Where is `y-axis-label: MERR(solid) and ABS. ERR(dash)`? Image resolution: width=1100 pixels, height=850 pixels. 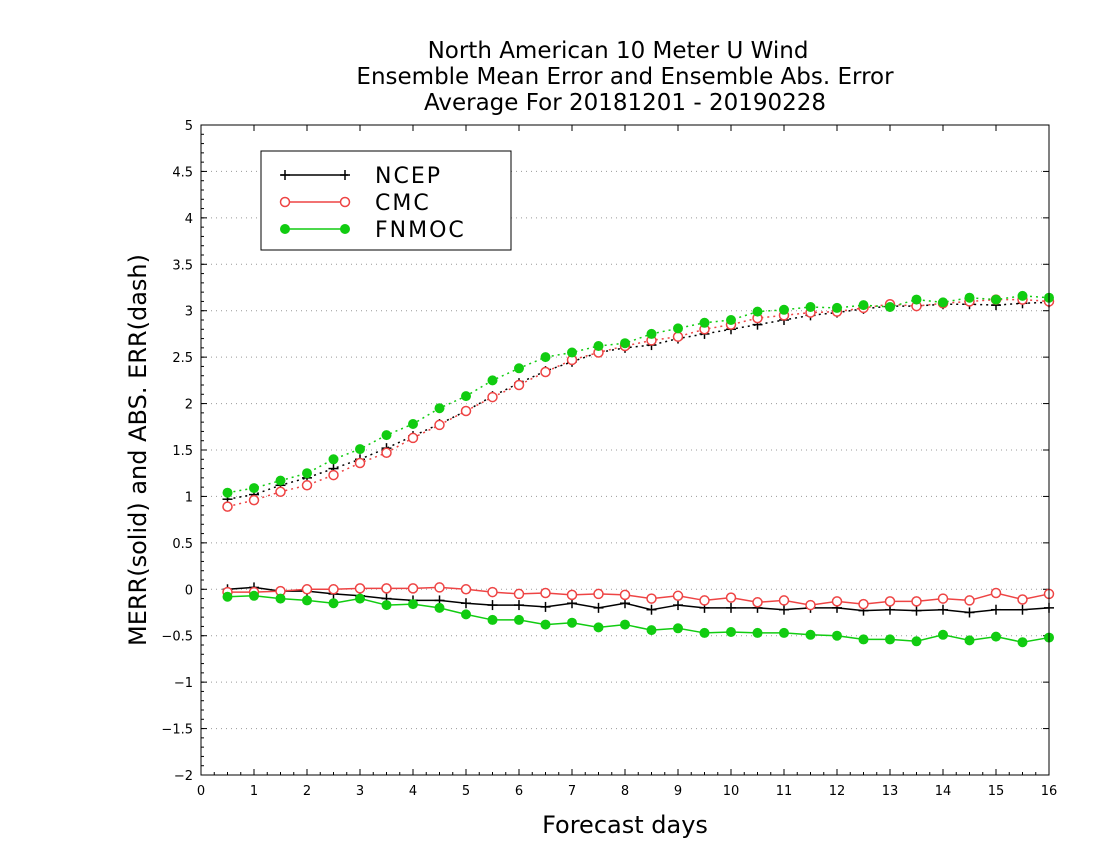
y-axis-label: MERR(solid) and ABS. ERR(dash) is located at coordinates (138, 450).